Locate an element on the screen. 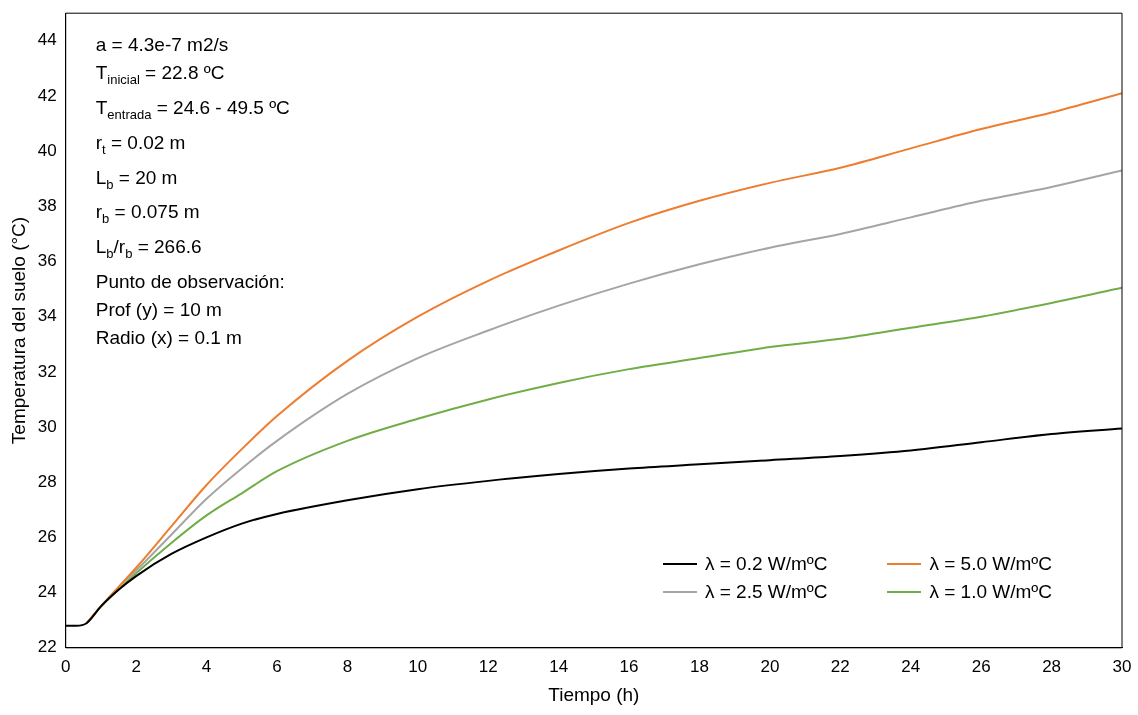  y-tick-label: 30 is located at coordinates (47, 426).